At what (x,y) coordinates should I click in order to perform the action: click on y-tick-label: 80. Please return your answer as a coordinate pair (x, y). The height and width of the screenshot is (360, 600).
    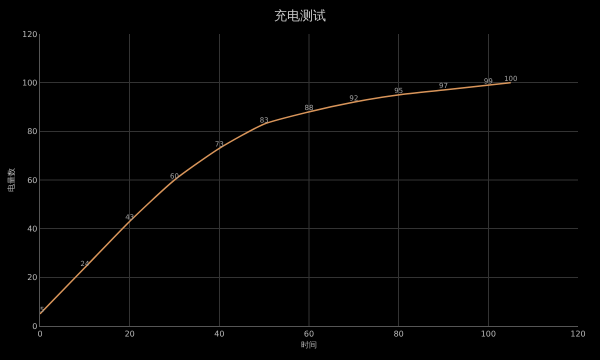
    Looking at the image, I should click on (32, 131).